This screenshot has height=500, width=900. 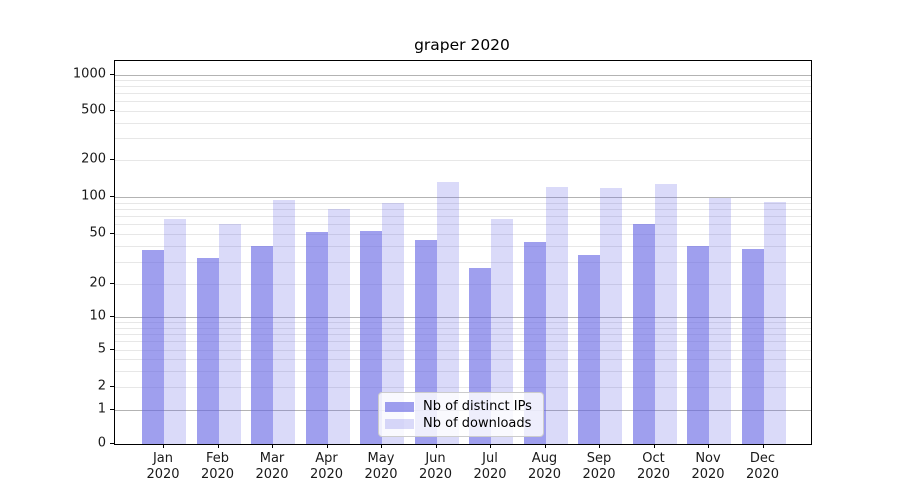 I want to click on legend-label-distinct-ips: Nb of distinct IPs, so click(x=477, y=406).